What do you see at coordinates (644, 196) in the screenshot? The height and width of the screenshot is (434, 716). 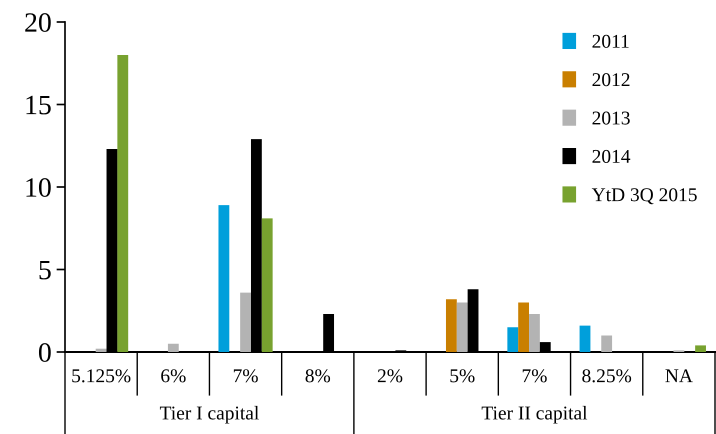 I see `legend-label: YtD 3Q 2015` at bounding box center [644, 196].